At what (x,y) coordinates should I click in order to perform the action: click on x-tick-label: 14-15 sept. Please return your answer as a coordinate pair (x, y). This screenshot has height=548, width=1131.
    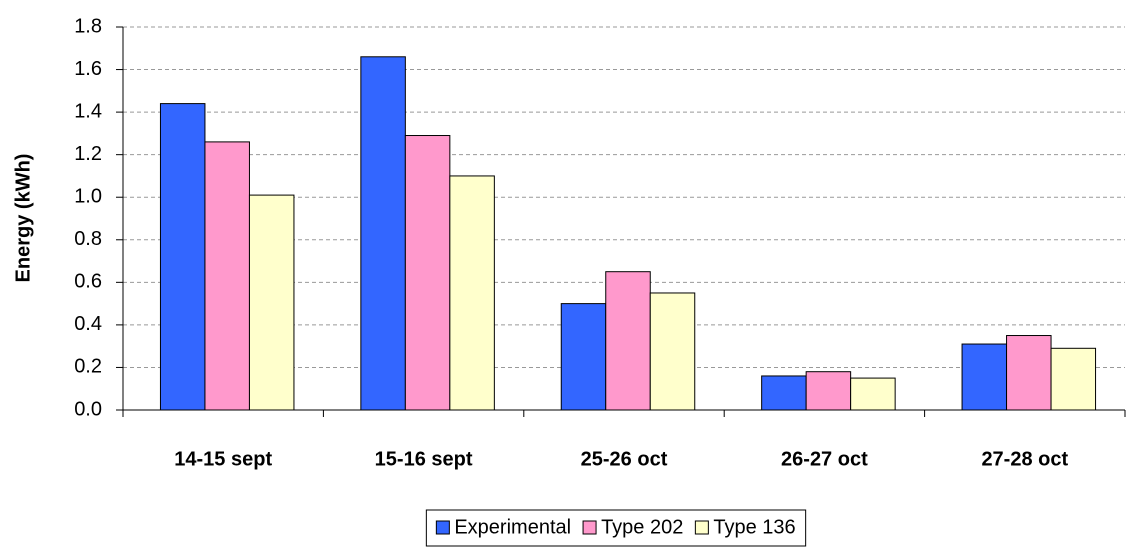
    Looking at the image, I should click on (223, 459).